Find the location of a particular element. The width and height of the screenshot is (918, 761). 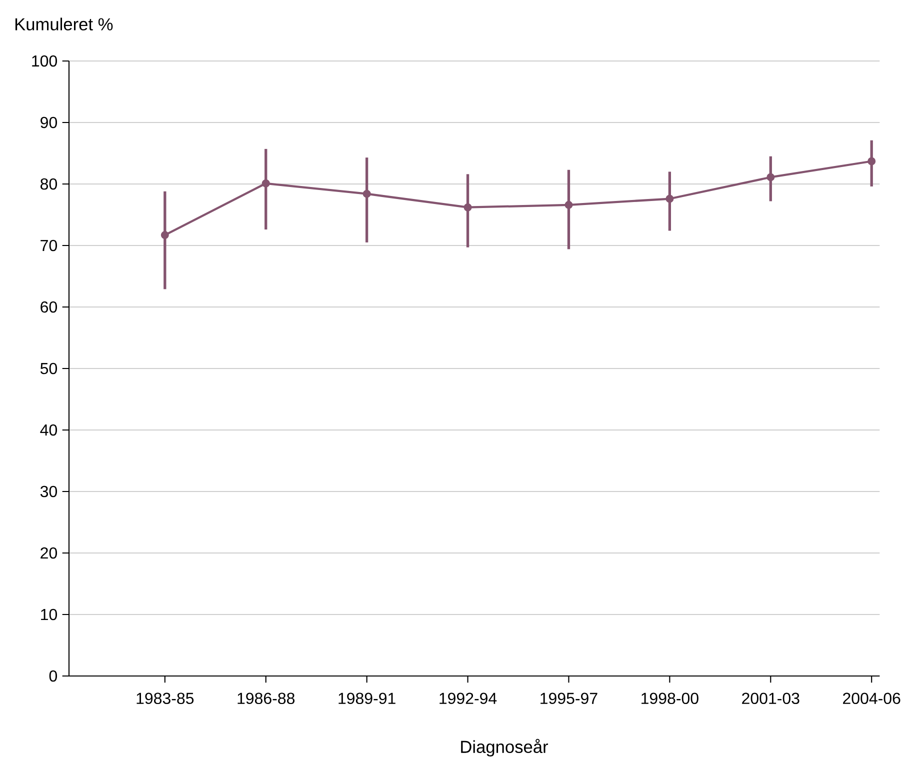

y-tick-label: 50 is located at coordinates (48, 368).